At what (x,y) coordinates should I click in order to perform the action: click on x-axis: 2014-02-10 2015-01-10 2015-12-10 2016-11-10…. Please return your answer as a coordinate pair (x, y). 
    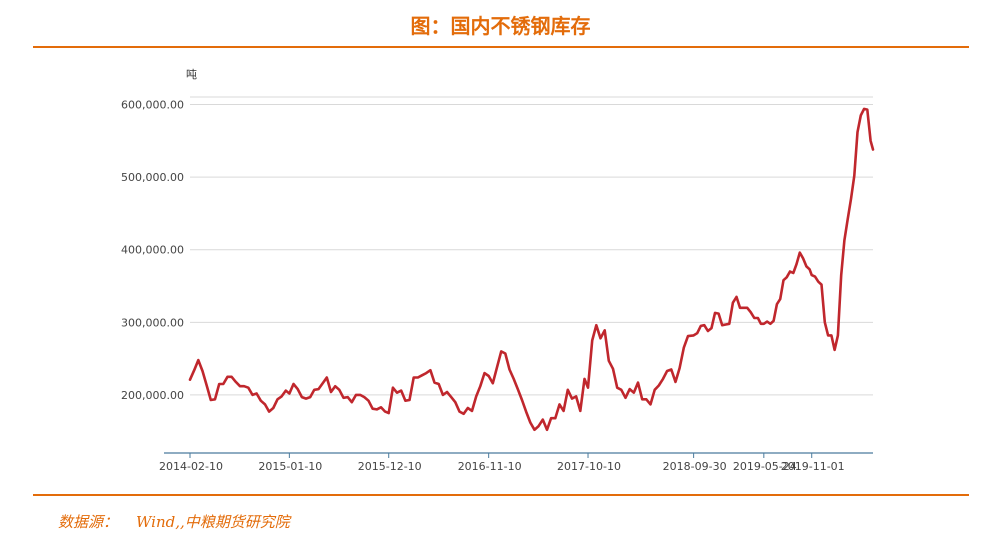
    Looking at the image, I should click on (516, 462).